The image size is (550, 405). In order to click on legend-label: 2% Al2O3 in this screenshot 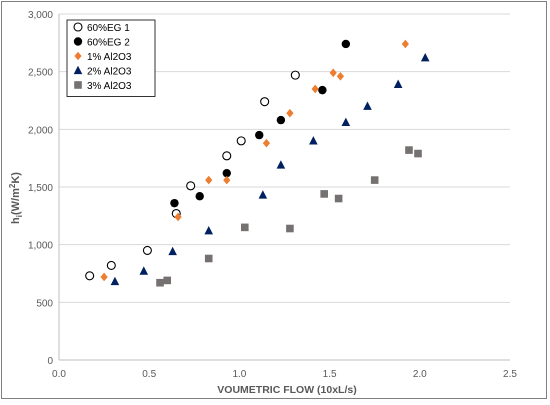, I will do `click(109, 72)`.